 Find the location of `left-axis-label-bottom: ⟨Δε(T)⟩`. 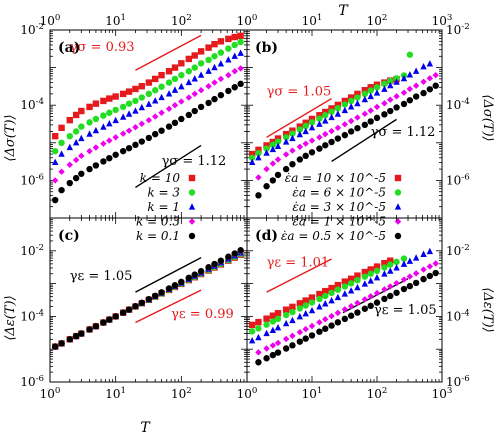

left-axis-label-bottom: ⟨Δε(T)⟩ is located at coordinates (10, 317).